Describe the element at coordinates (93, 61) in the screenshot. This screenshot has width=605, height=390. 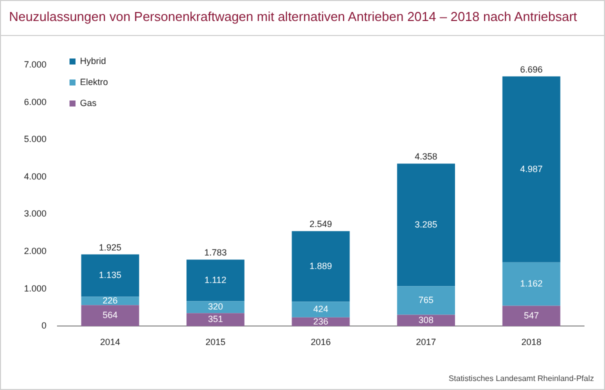
I see `legend-label: Hybrid` at that location.